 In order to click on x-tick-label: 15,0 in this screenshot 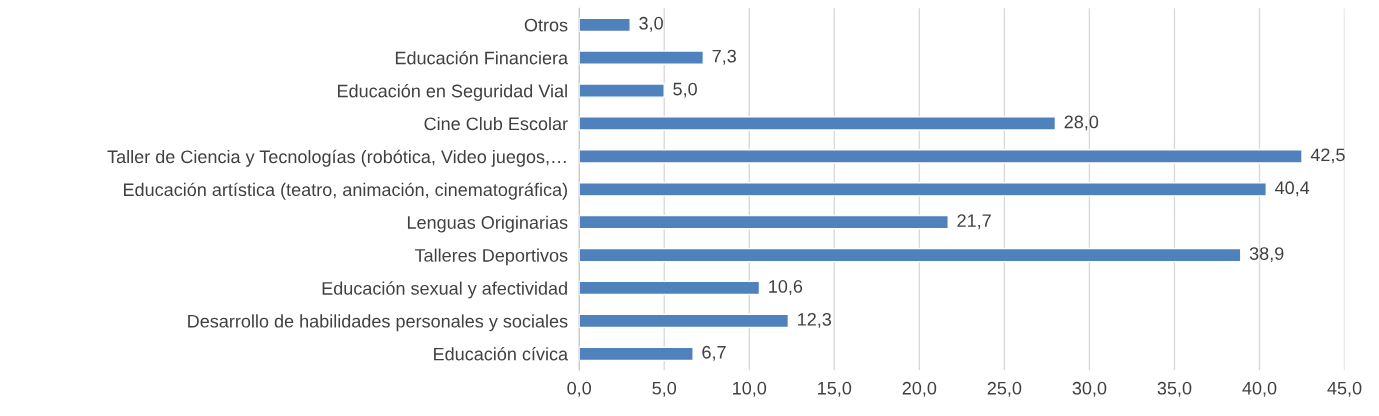, I will do `click(835, 389)`.